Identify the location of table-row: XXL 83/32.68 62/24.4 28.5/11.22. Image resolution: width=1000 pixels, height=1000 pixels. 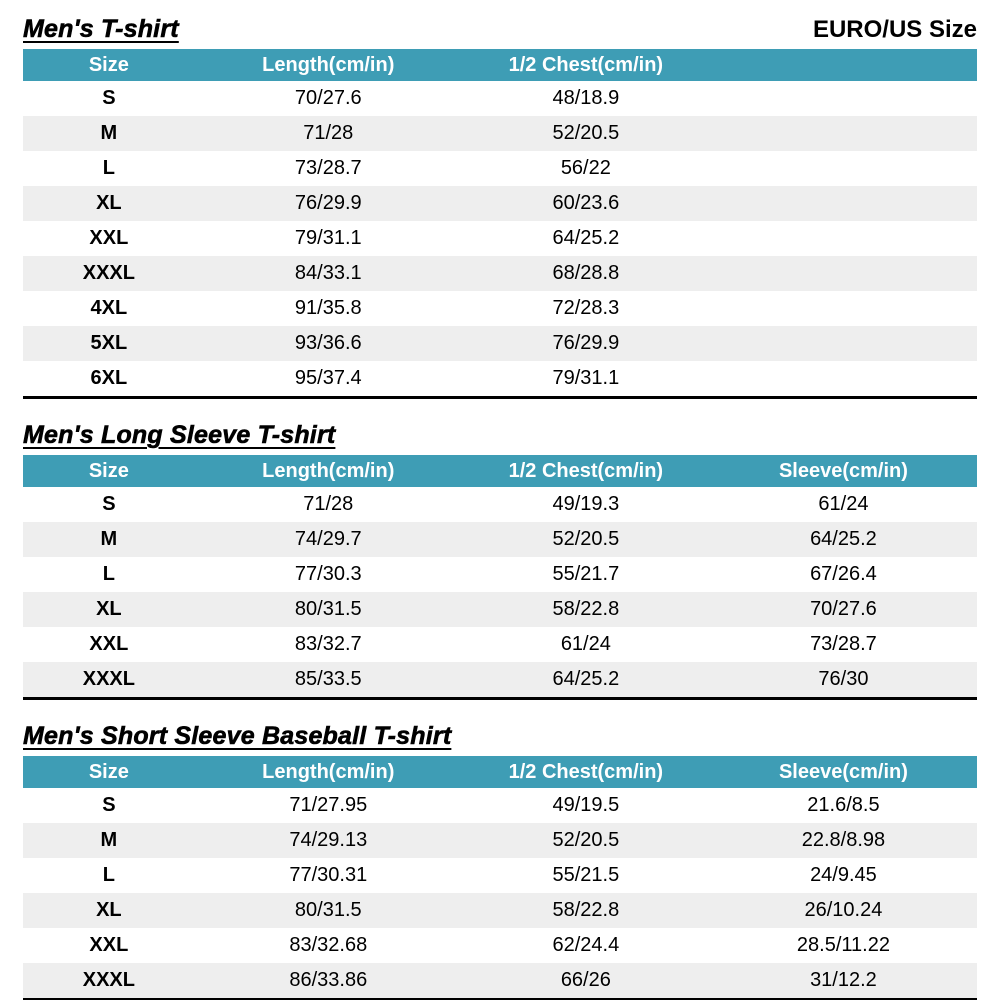
(500, 945).